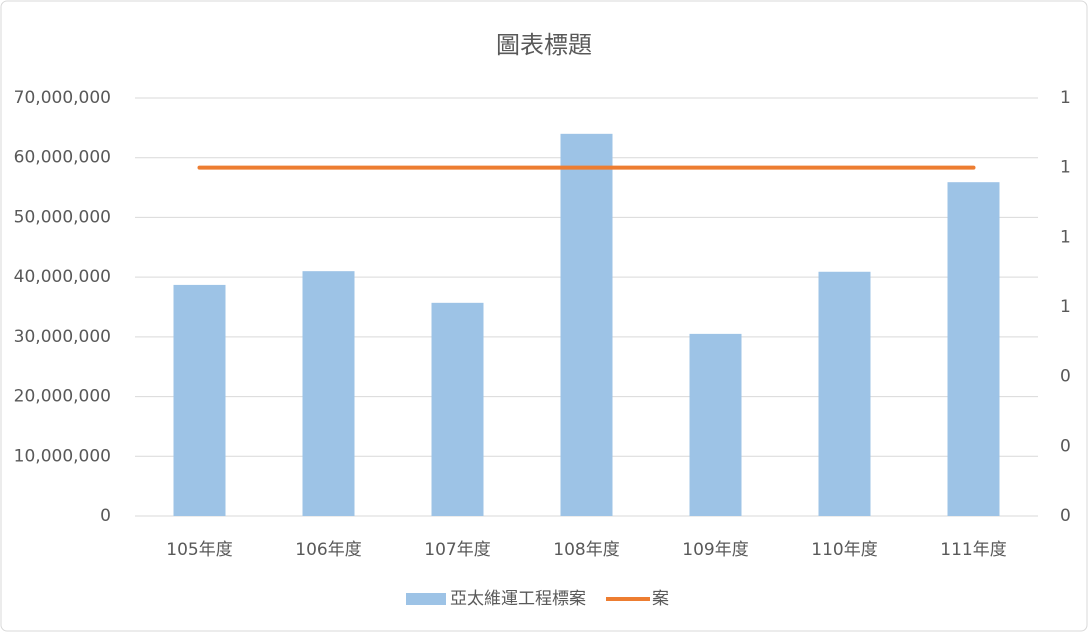 The image size is (1088, 632). What do you see at coordinates (544, 45) in the screenshot?
I see `chart-title: 圖表標題` at bounding box center [544, 45].